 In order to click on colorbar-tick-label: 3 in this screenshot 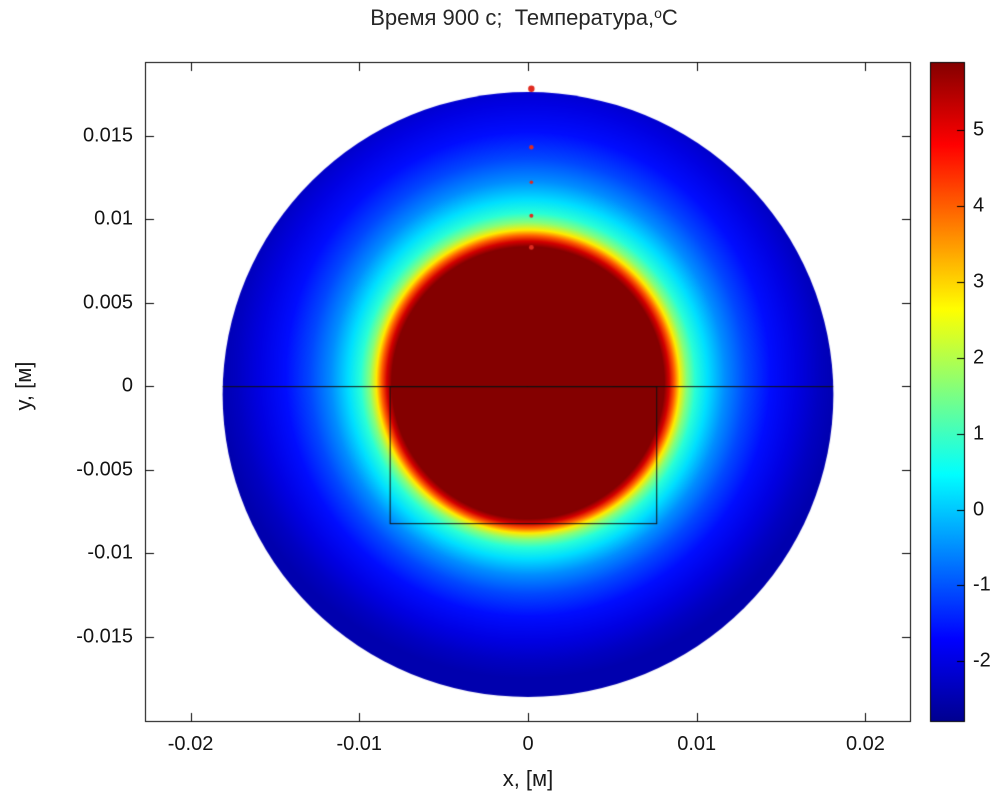, I will do `click(979, 281)`.